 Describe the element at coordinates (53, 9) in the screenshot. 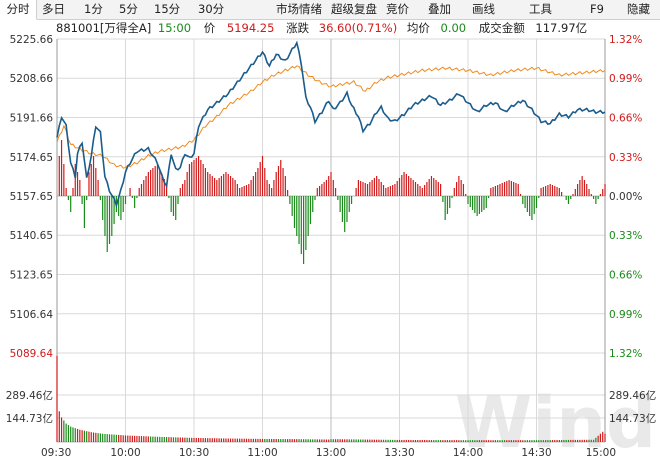

I see `tab-multi-day: 多日` at that location.